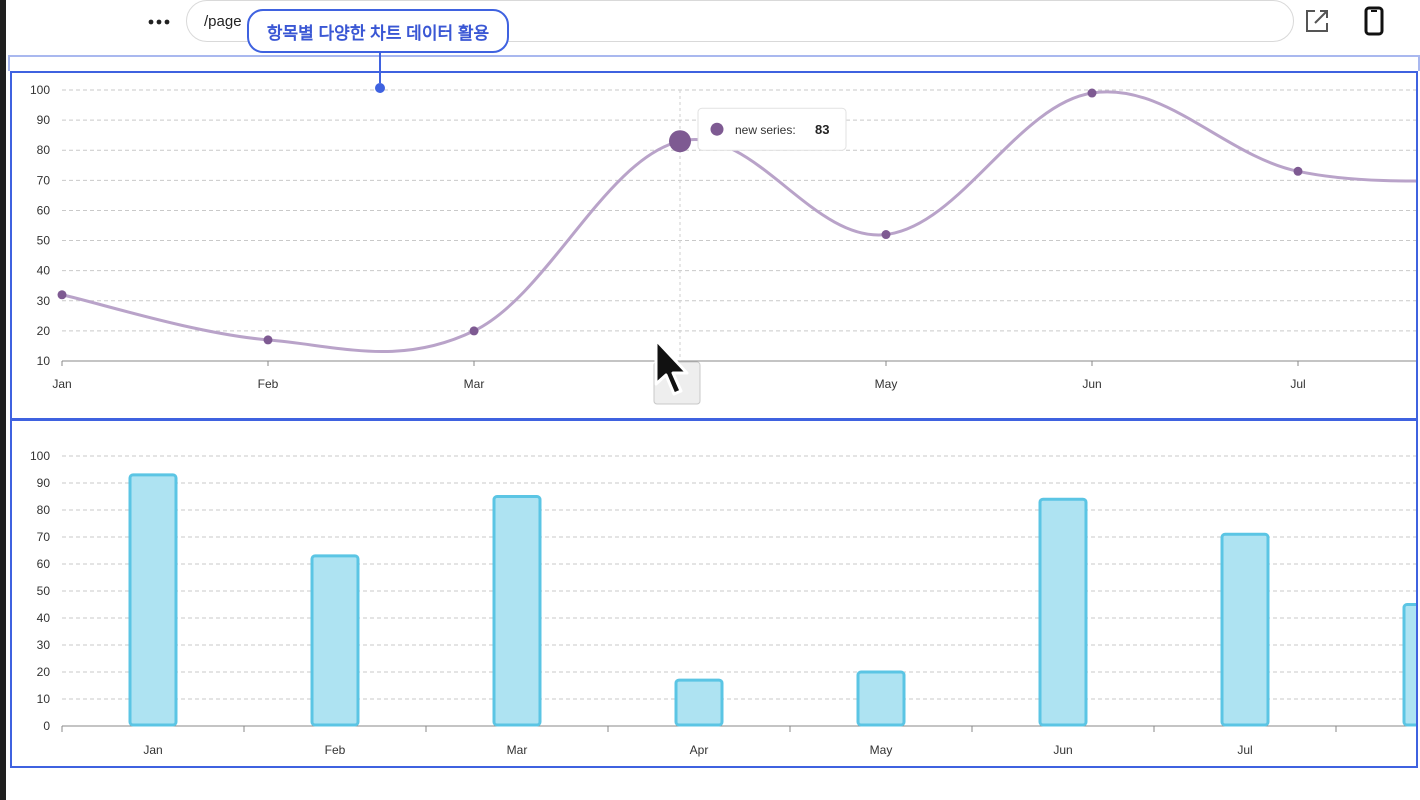  I want to click on annotation-callout: 항목별 다양한 차트 데이터 활용, so click(378, 31).